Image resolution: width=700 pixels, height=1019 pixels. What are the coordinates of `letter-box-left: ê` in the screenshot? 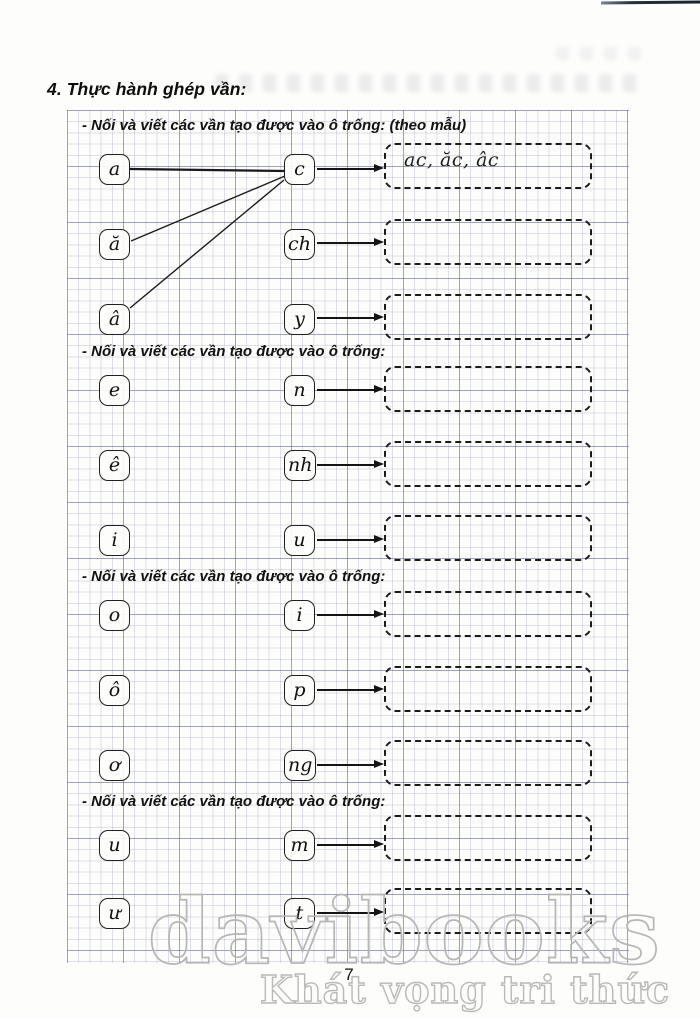 It's located at (114, 465).